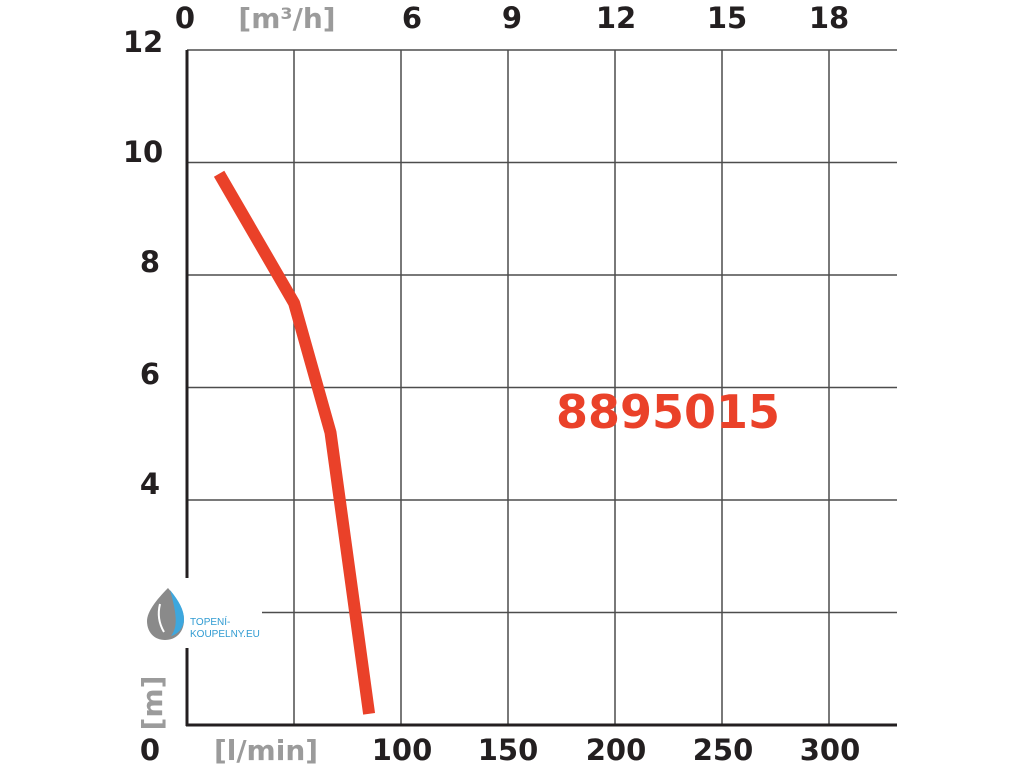  What do you see at coordinates (266, 750) in the screenshot?
I see `bottom-axis-unit: [l/min]` at bounding box center [266, 750].